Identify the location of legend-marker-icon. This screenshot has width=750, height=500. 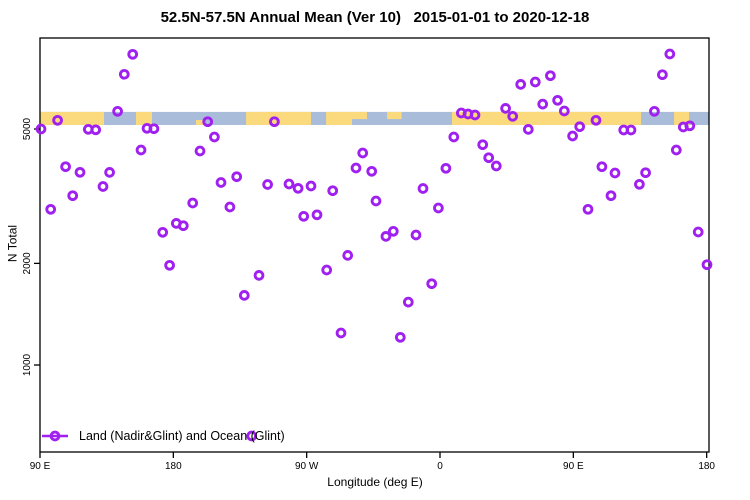
(55, 436).